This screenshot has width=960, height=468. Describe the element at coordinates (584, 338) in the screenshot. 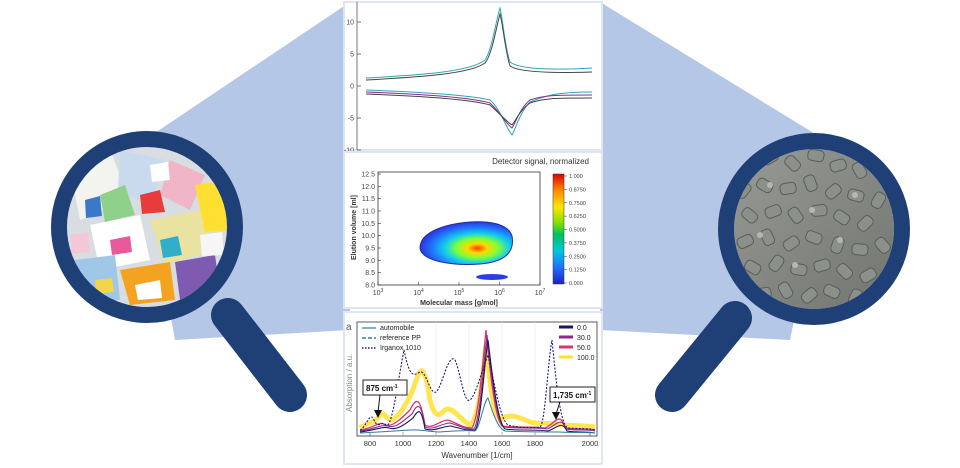

I see `legend-item-30: 30.0` at that location.